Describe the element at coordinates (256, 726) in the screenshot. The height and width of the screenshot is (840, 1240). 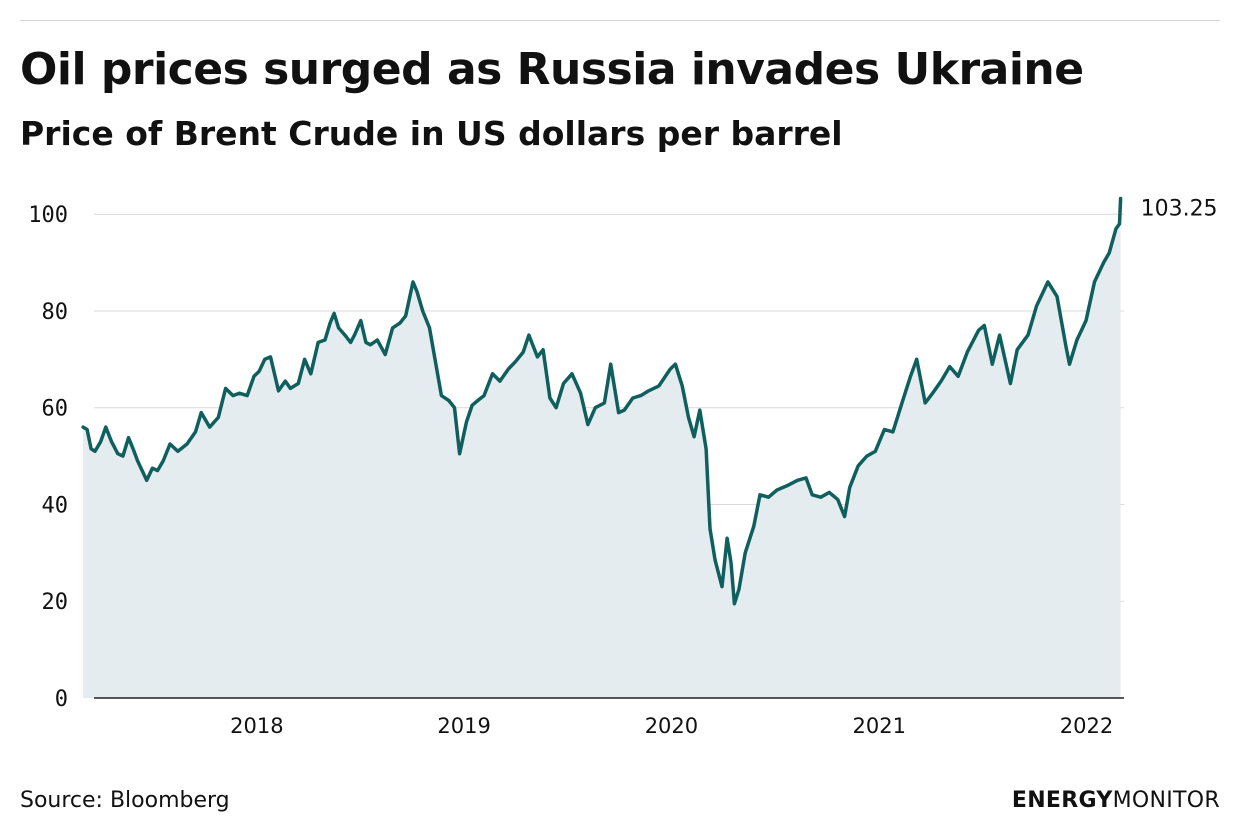
I see `x-tick-label: 2018` at that location.